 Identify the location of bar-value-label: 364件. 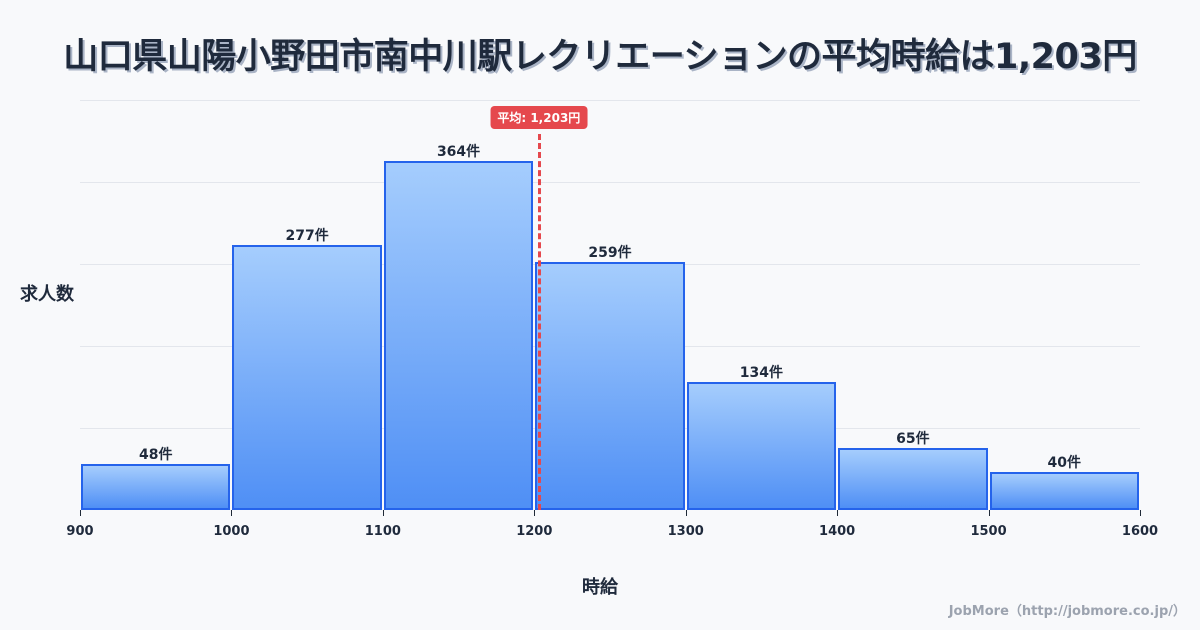
(458, 152).